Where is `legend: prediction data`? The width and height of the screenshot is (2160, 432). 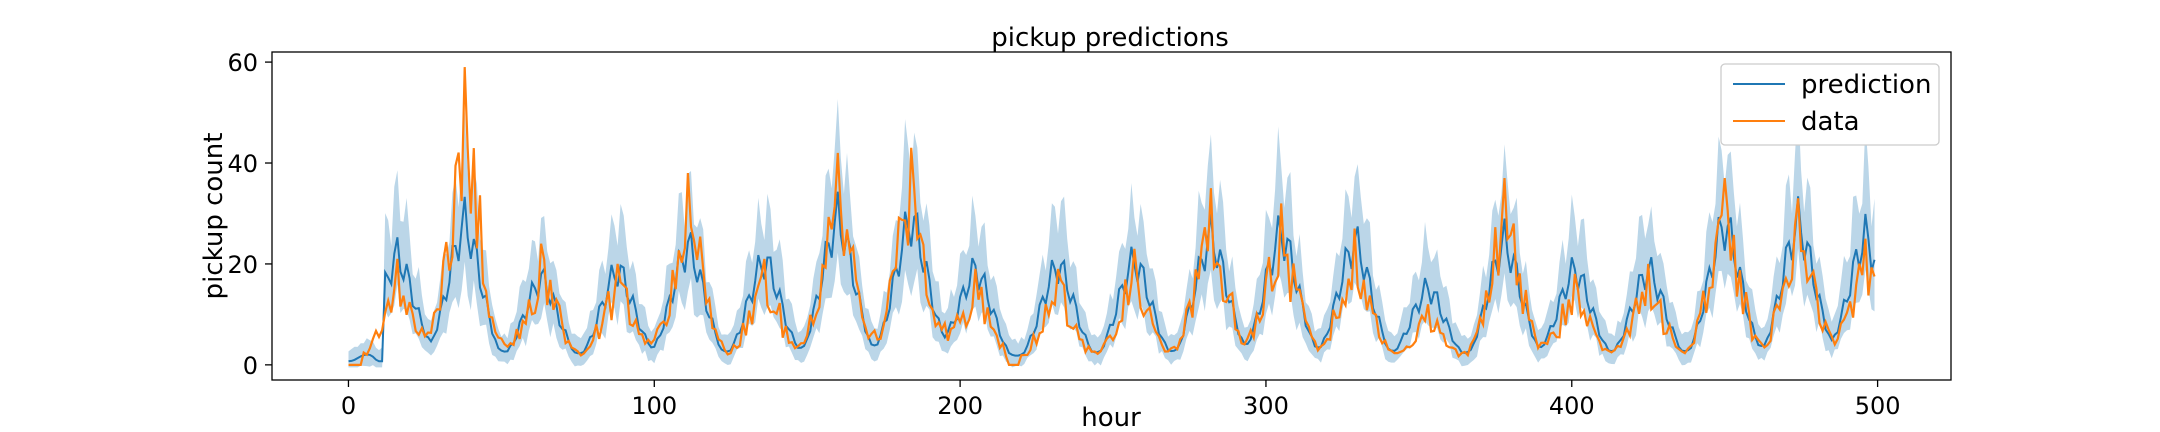
legend: prediction data is located at coordinates (1830, 104).